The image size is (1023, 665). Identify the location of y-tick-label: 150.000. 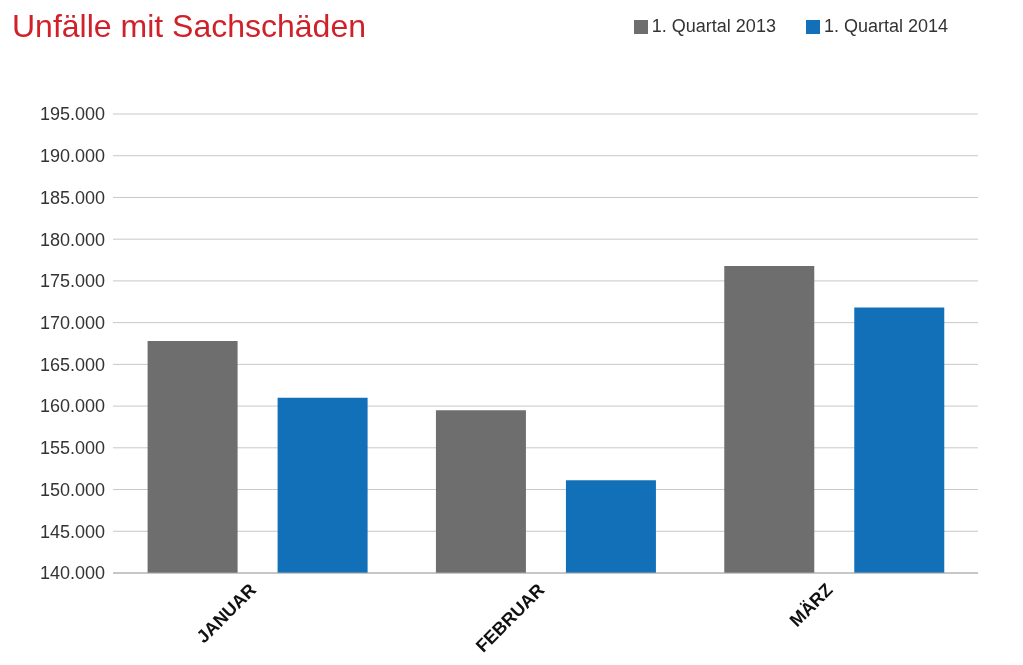
(72, 489).